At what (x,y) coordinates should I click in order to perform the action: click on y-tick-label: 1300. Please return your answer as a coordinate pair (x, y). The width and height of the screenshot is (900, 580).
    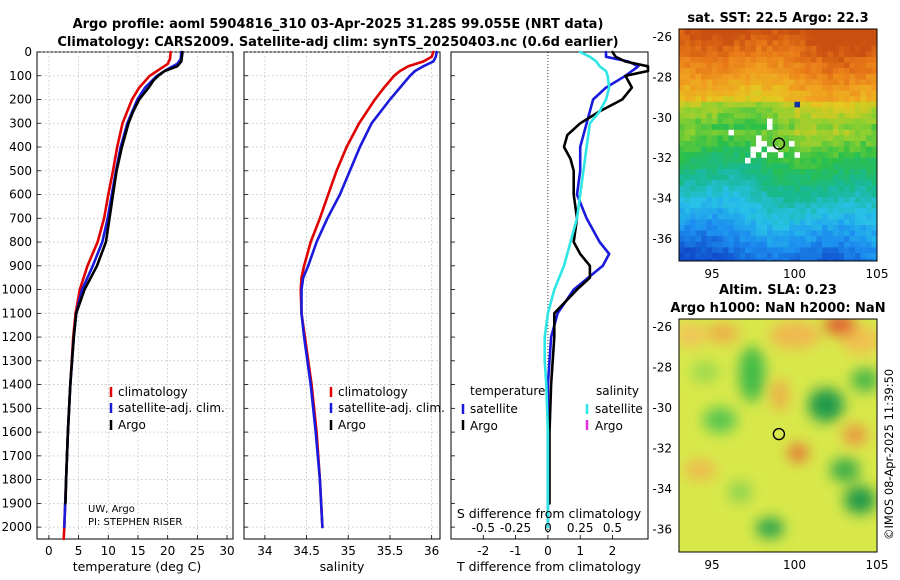
    Looking at the image, I should click on (16, 361).